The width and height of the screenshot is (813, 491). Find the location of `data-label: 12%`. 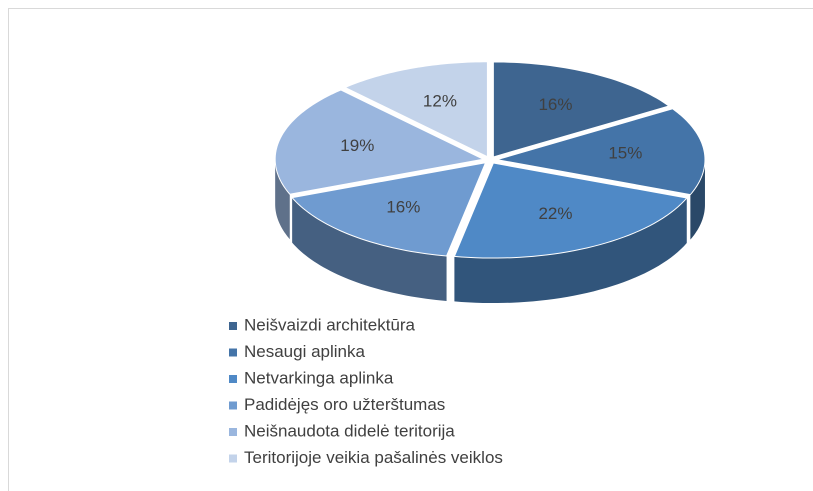

data-label: 12% is located at coordinates (440, 100).